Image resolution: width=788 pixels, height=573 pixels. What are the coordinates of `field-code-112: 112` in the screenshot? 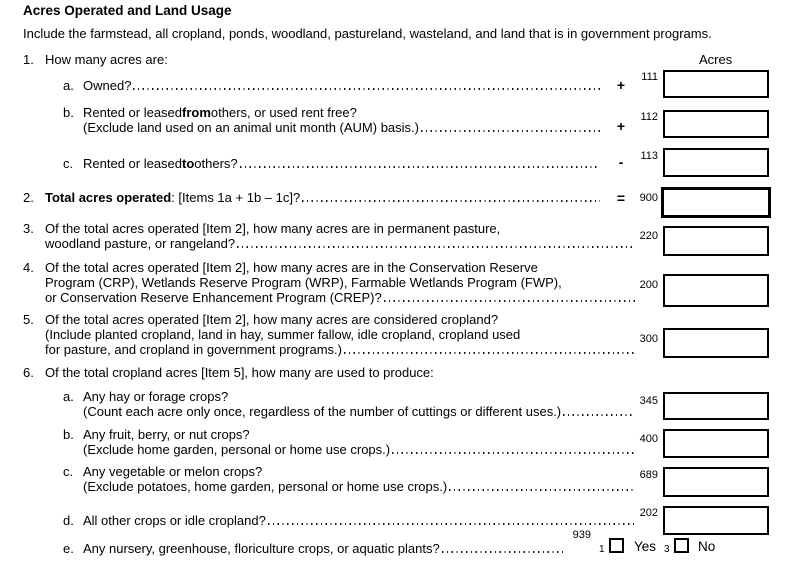 It's located at (649, 117).